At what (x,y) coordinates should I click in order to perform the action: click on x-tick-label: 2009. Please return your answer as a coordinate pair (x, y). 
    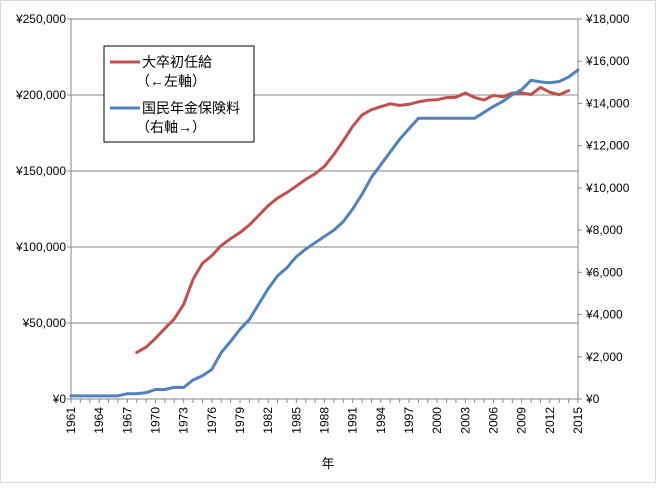
    Looking at the image, I should click on (522, 420).